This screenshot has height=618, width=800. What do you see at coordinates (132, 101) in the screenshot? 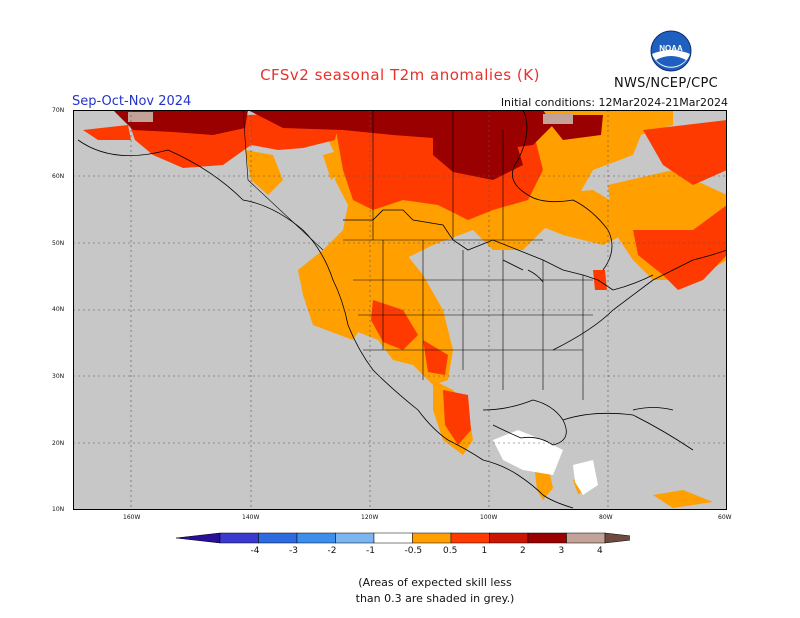
I see `season-label: Sep-Oct-Nov 2024` at bounding box center [132, 101].